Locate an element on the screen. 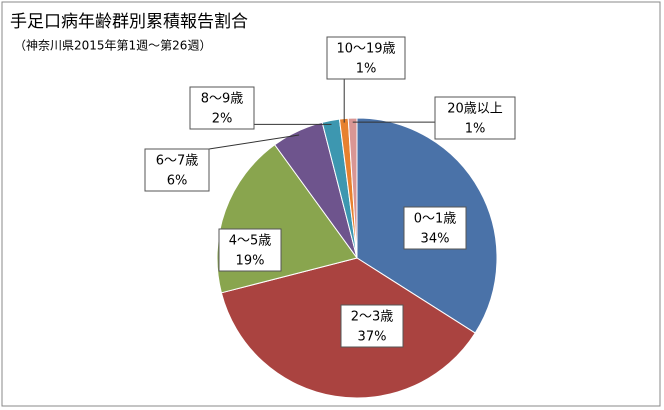  value-label: 34% is located at coordinates (435, 239).